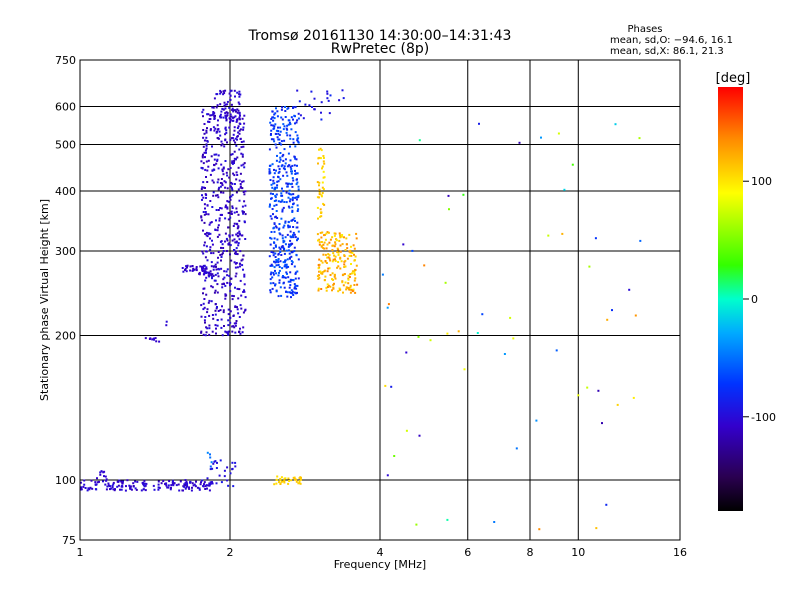 The width and height of the screenshot is (800, 604). I want to click on y-tick-label: 600, so click(65, 107).